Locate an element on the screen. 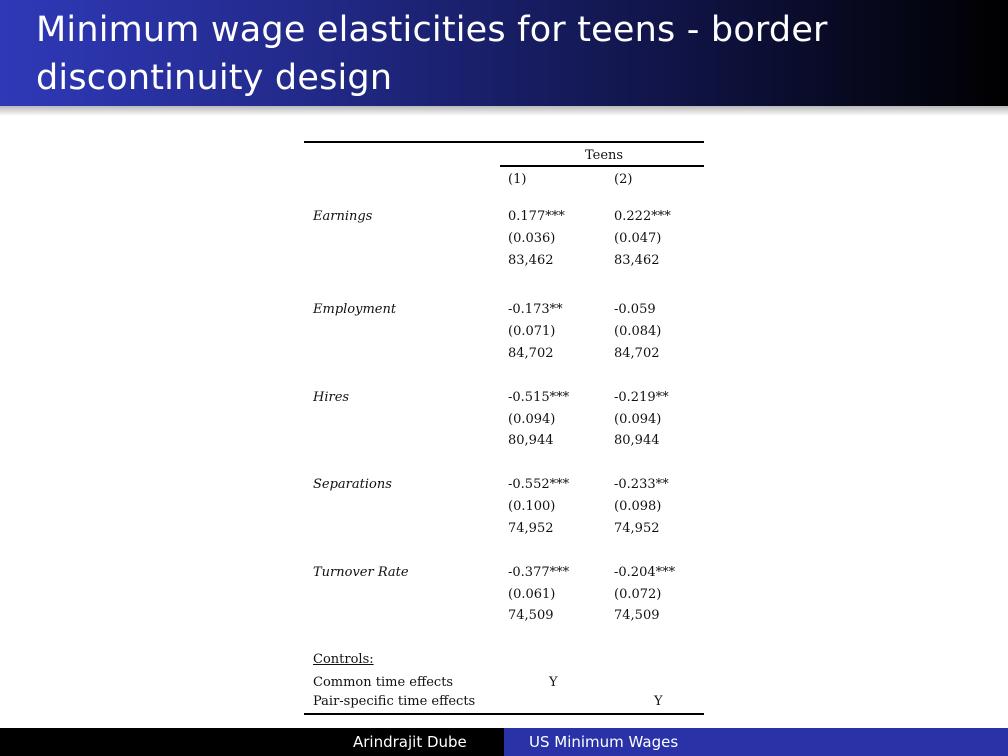 The width and height of the screenshot is (1008, 756). separations-se-2: (0.098) is located at coordinates (638, 506).